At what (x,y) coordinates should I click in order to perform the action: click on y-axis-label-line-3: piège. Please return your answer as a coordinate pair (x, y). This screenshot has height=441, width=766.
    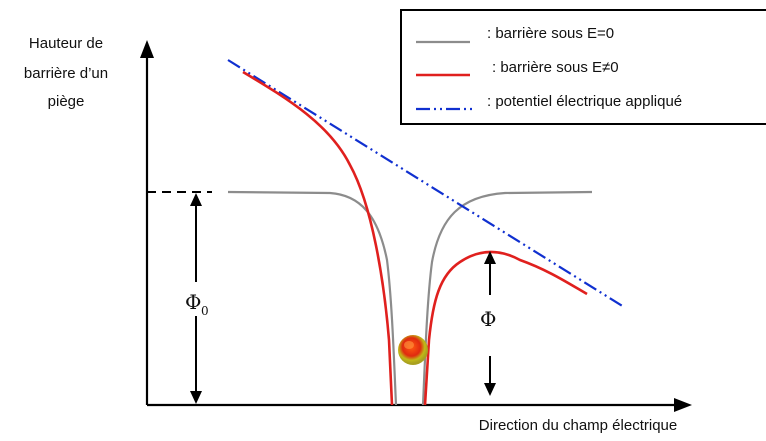
    Looking at the image, I should click on (66, 101).